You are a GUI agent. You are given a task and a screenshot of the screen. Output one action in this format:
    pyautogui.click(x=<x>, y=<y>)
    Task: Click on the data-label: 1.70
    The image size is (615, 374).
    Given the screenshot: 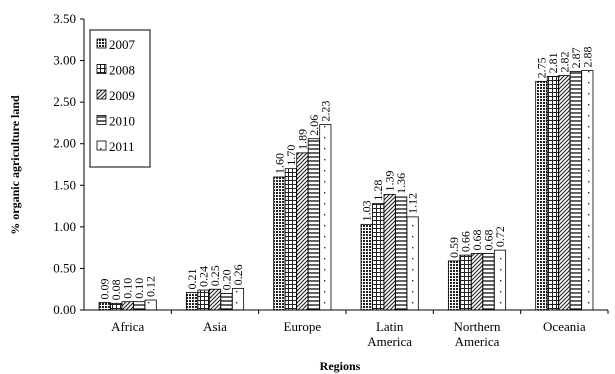 What is the action you would take?
    pyautogui.click(x=291, y=155)
    